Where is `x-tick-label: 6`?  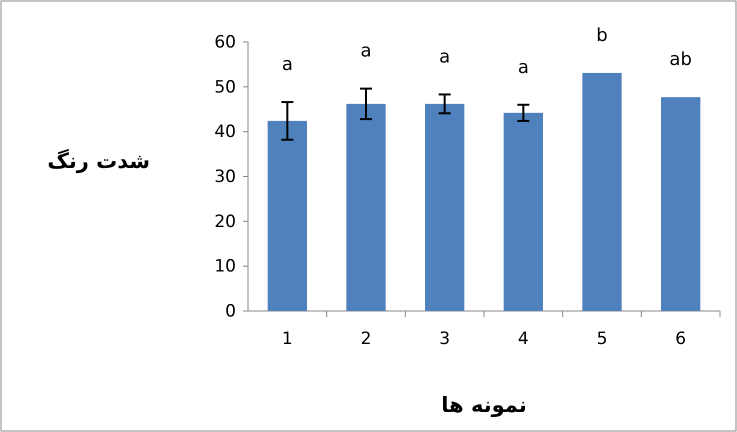
x-tick-label: 6 is located at coordinates (680, 338).